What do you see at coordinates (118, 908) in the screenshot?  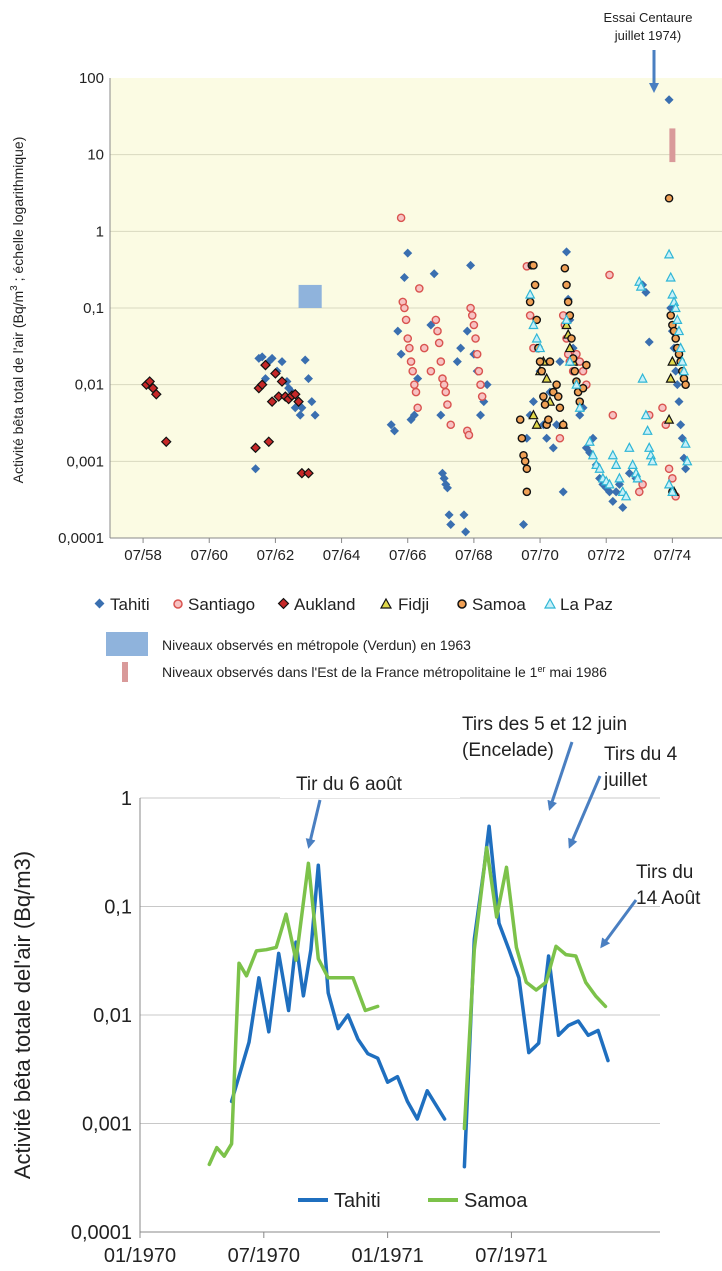 I see `chart-2-y-tick-label: 0,1` at bounding box center [118, 908].